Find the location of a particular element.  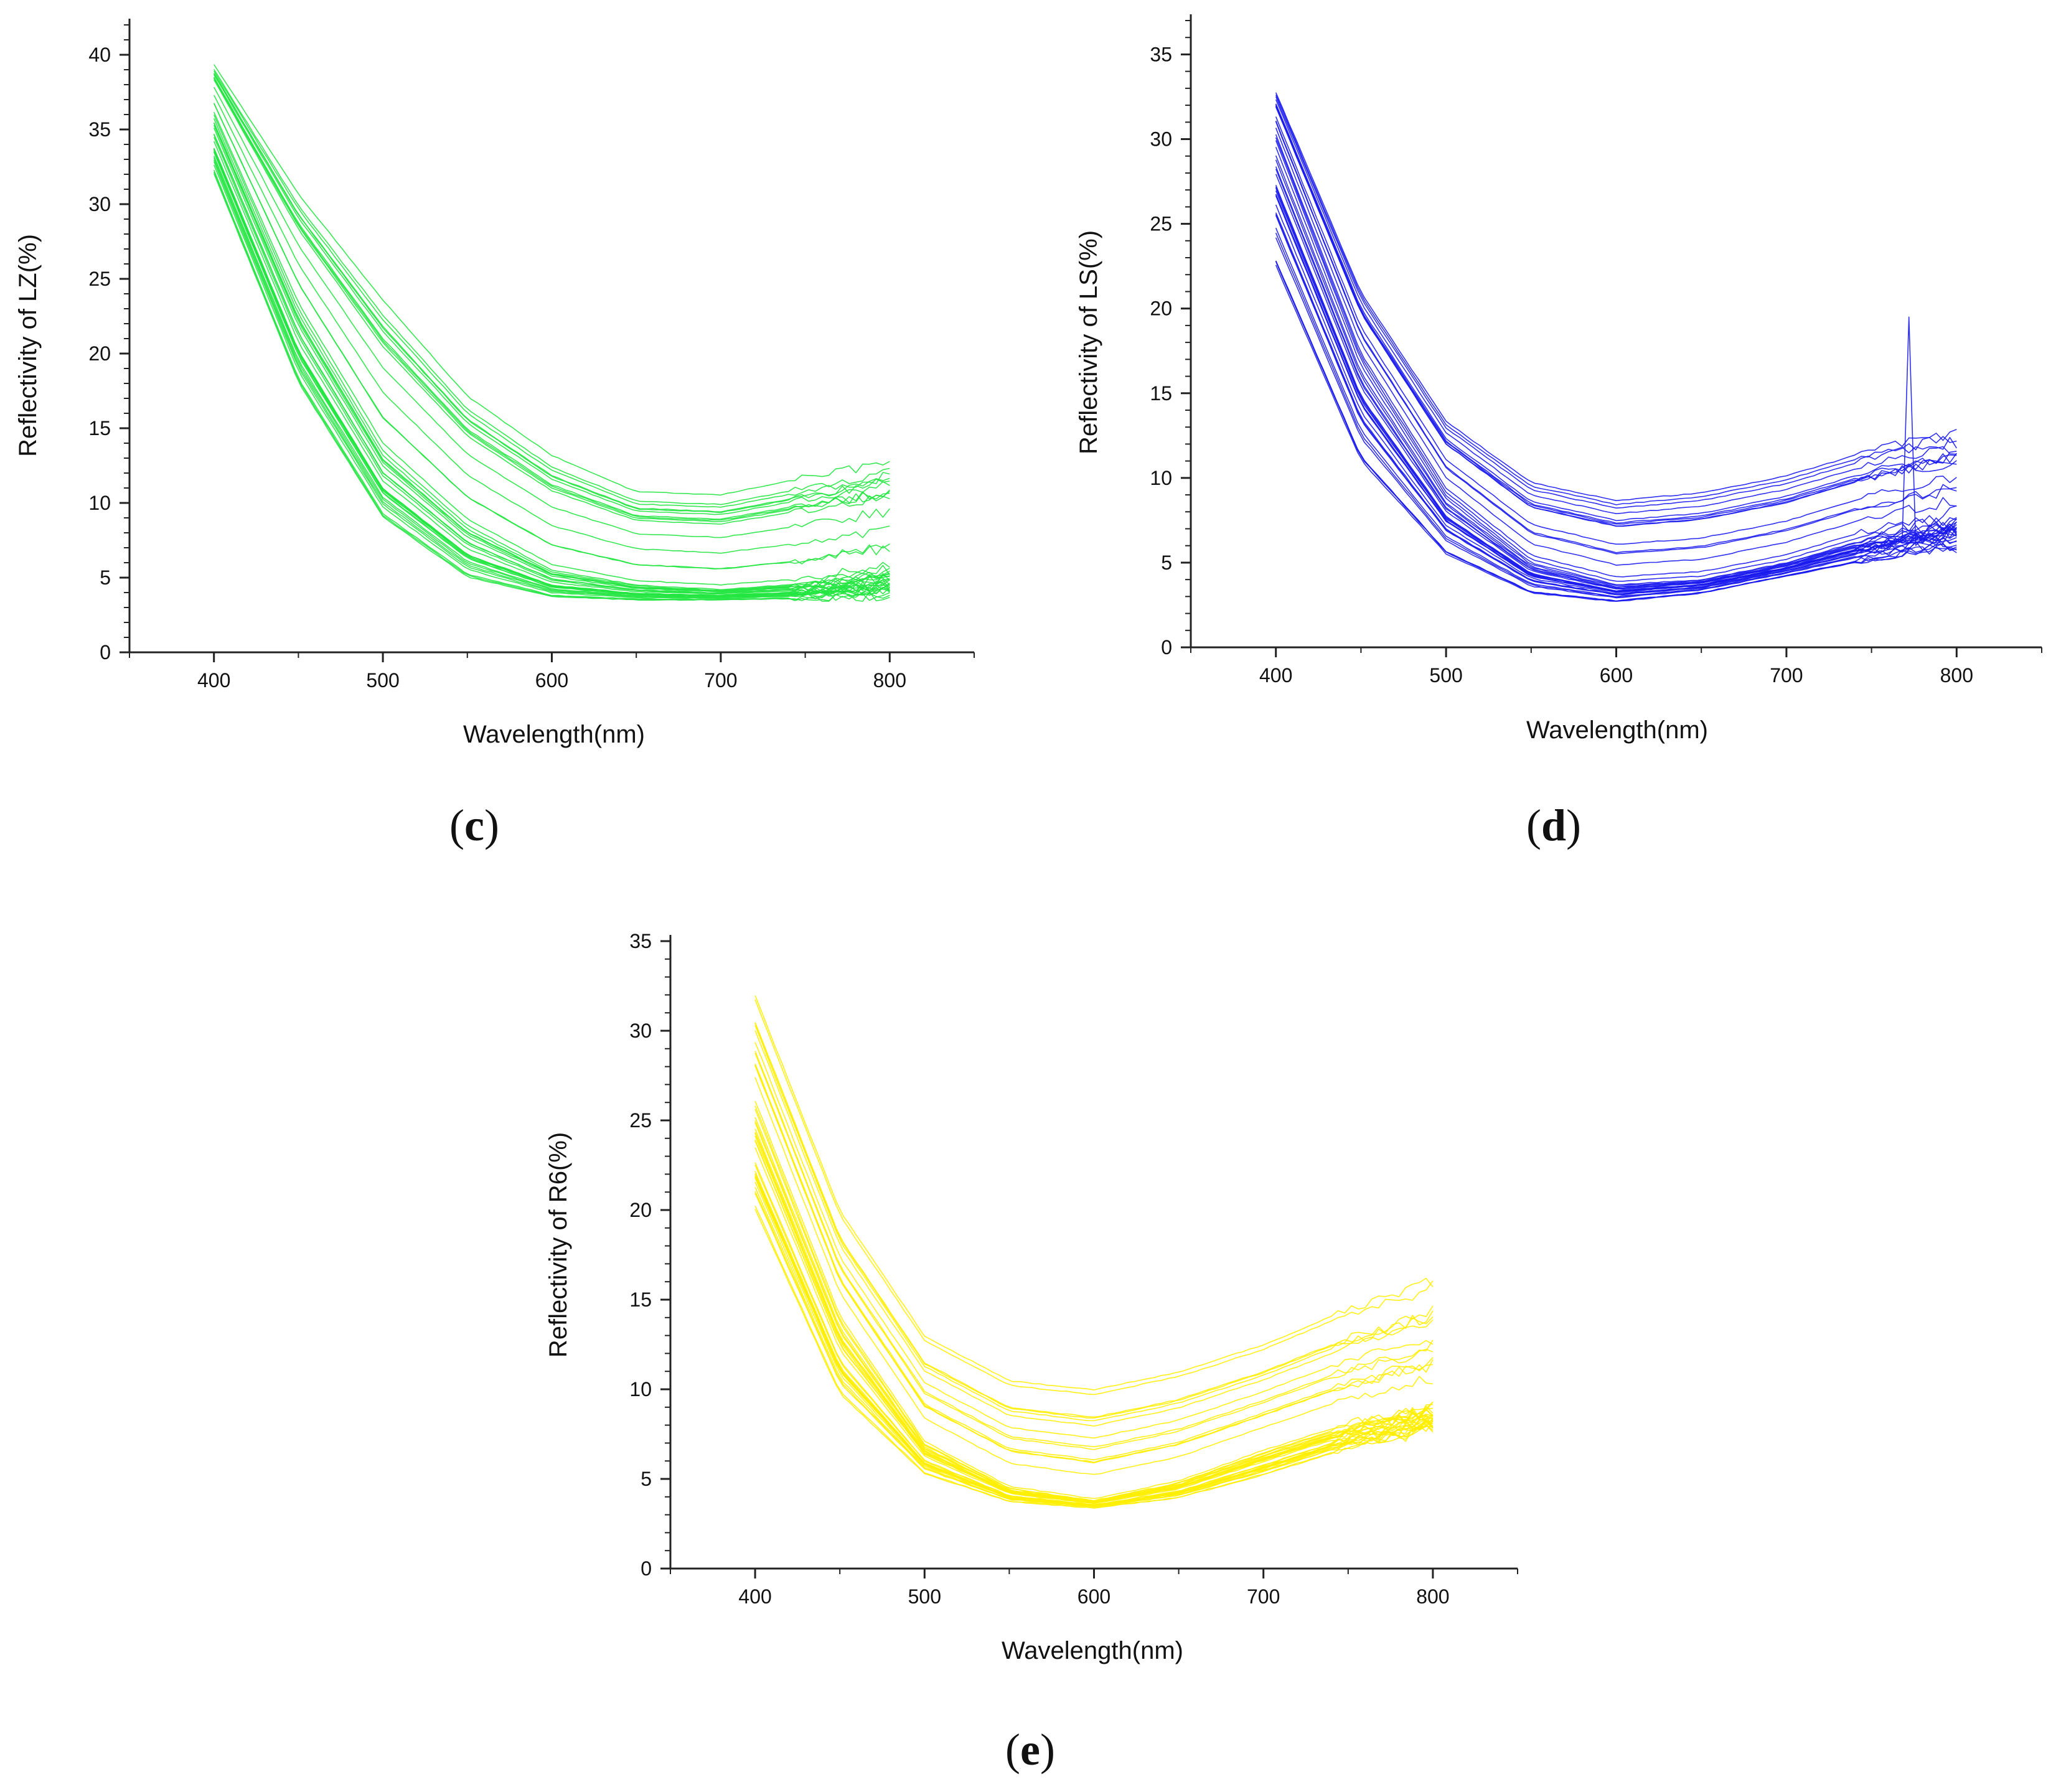

chart-e-series is located at coordinates (1094, 1252).